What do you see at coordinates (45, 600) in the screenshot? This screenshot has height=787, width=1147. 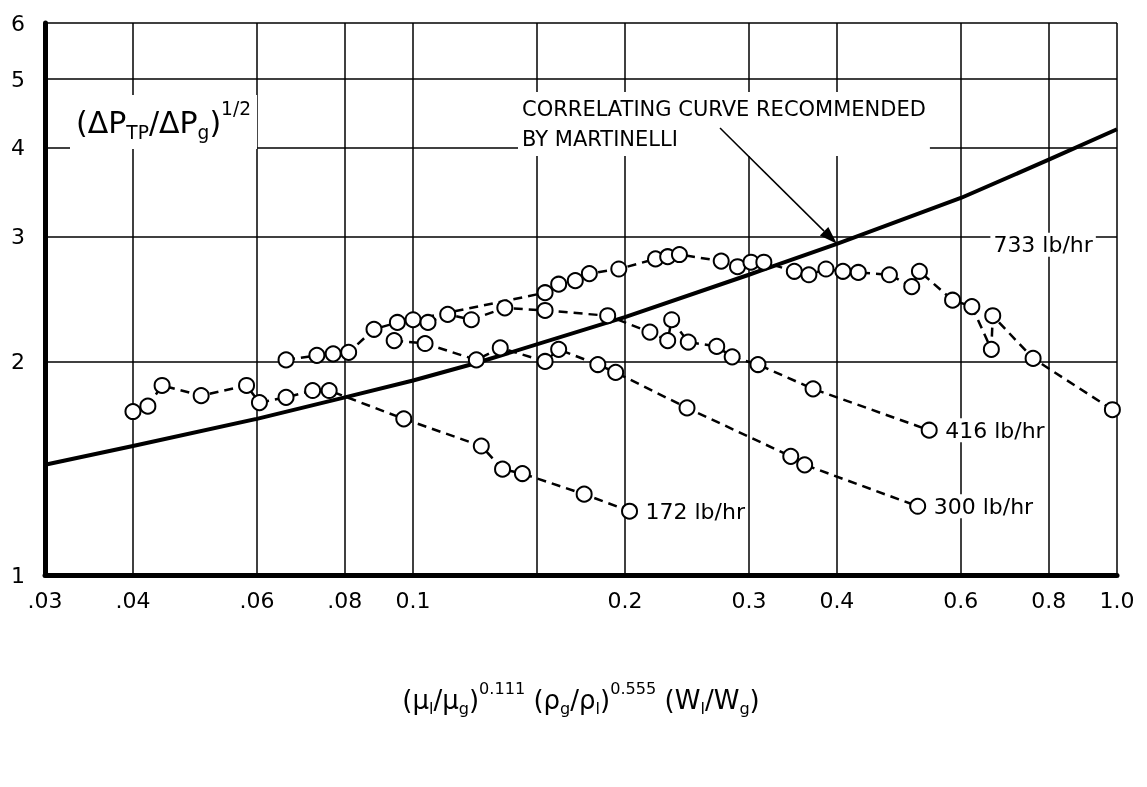 I see `x-tick-label: .03` at bounding box center [45, 600].